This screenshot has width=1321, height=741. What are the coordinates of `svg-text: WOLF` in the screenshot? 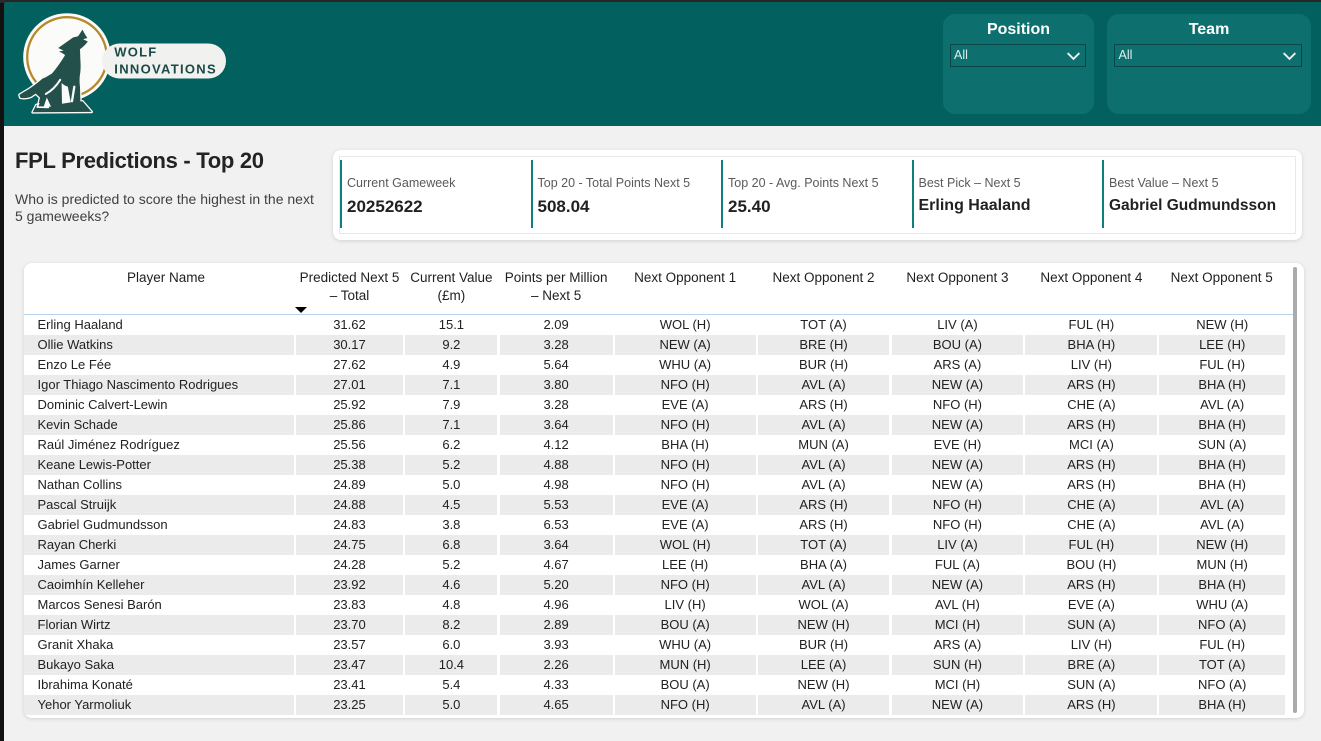 It's located at (135, 52).